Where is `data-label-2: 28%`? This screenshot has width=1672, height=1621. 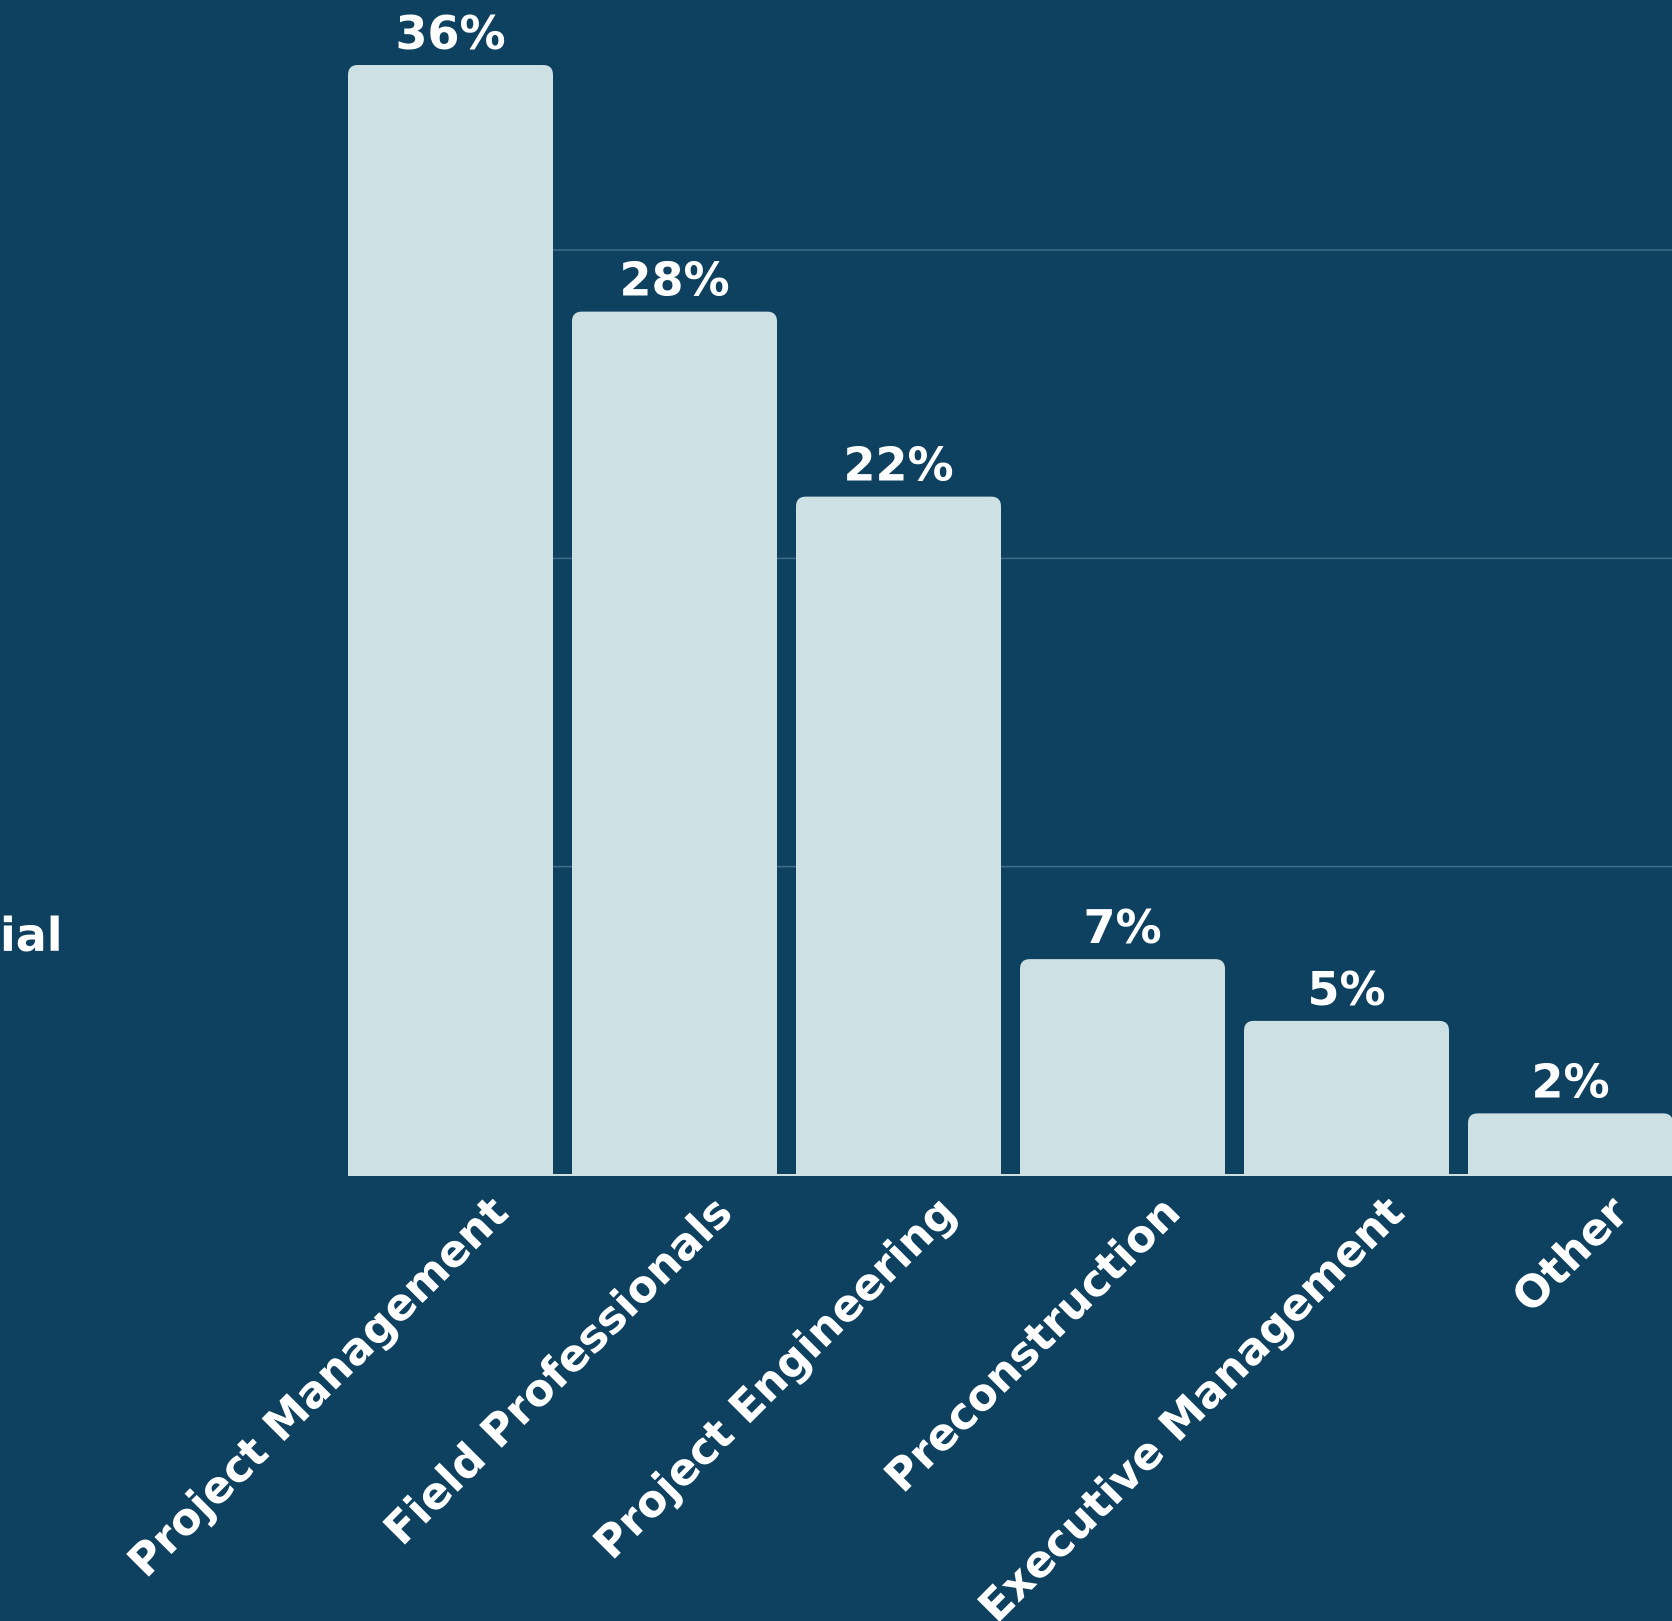
data-label-2: 28% is located at coordinates (674, 280).